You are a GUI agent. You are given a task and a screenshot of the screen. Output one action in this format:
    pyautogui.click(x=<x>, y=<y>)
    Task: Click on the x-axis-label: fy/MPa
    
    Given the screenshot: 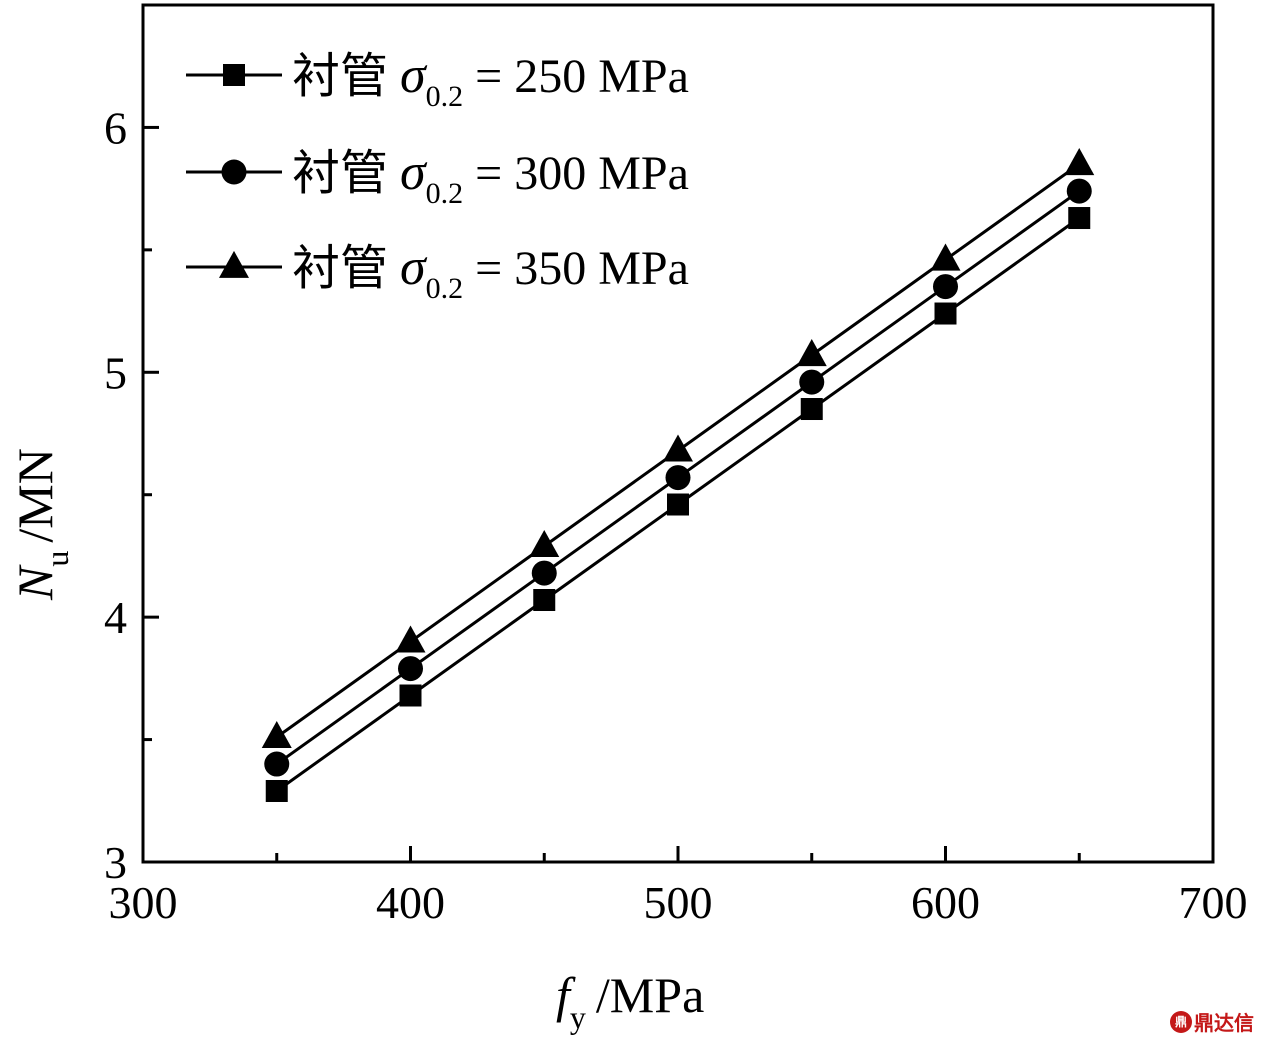 What is the action you would take?
    pyautogui.click(x=630, y=1001)
    